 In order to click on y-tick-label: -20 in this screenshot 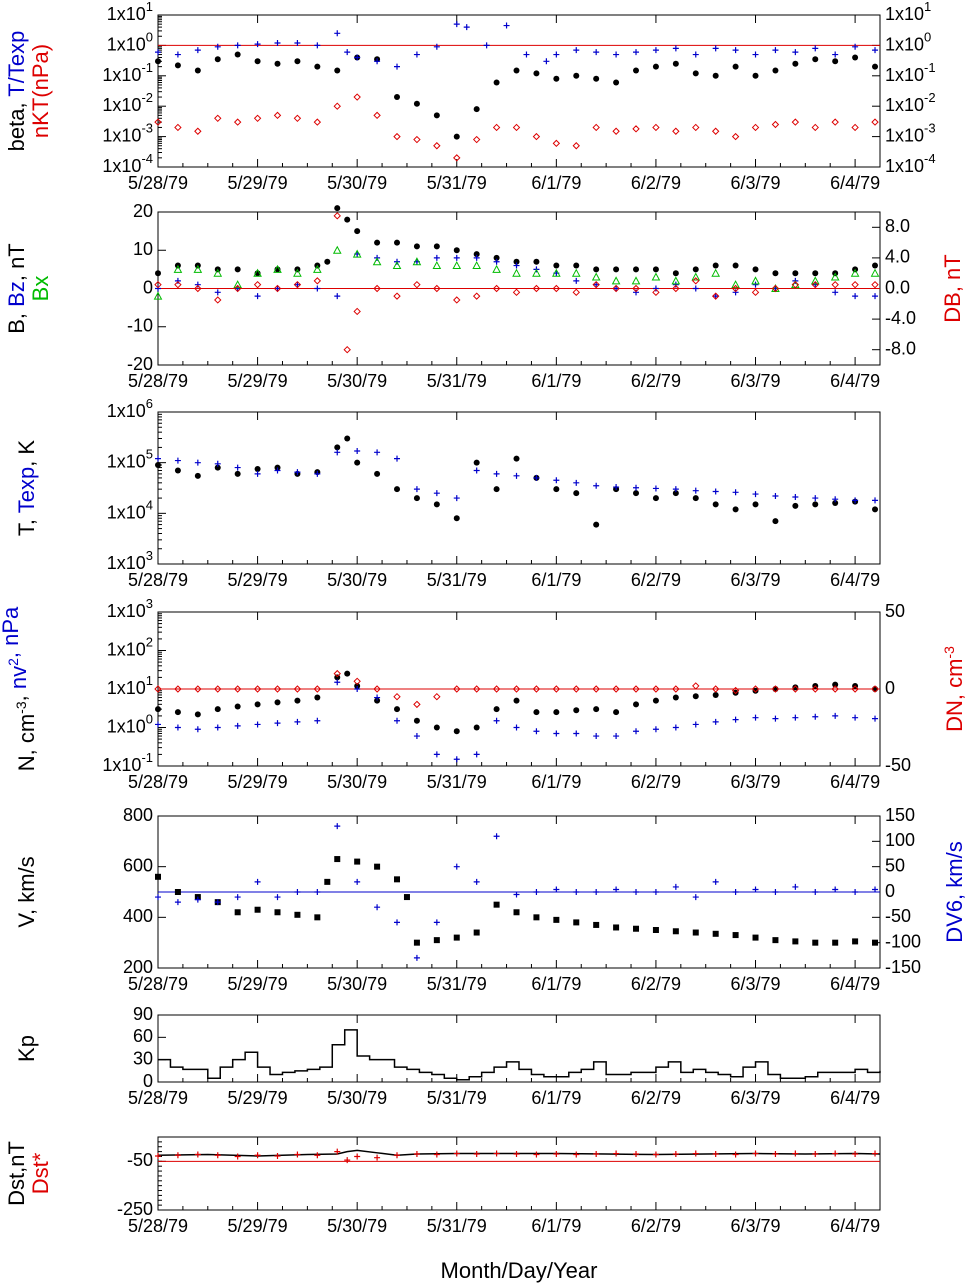, I will do `click(140, 364)`.